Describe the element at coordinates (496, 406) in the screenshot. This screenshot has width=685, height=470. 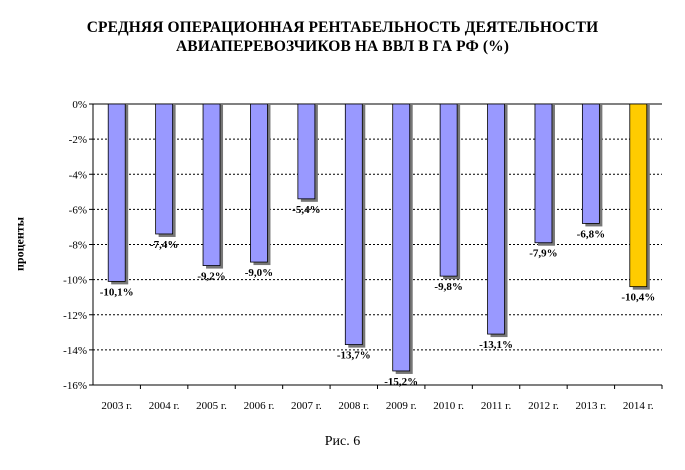
I see `x-tick-label: 2011 г.` at that location.